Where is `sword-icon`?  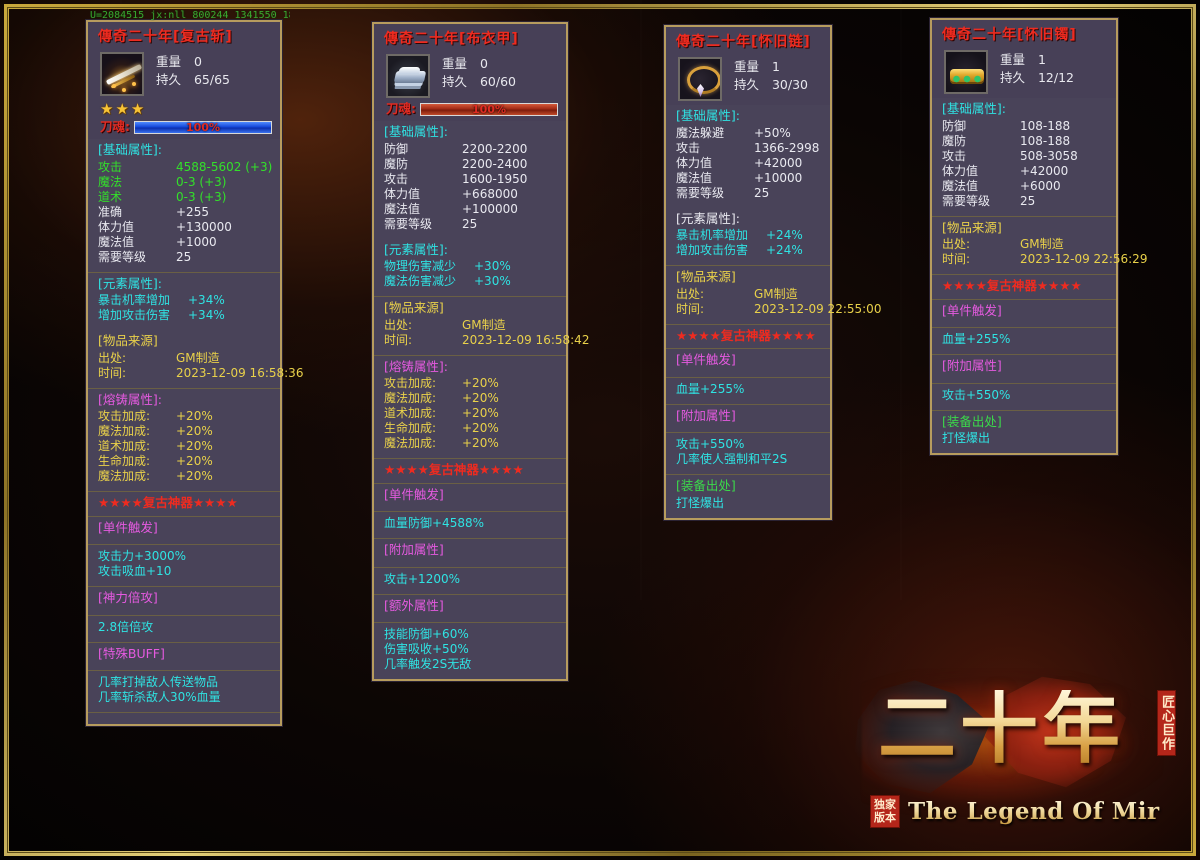
sword-icon is located at coordinates (122, 74).